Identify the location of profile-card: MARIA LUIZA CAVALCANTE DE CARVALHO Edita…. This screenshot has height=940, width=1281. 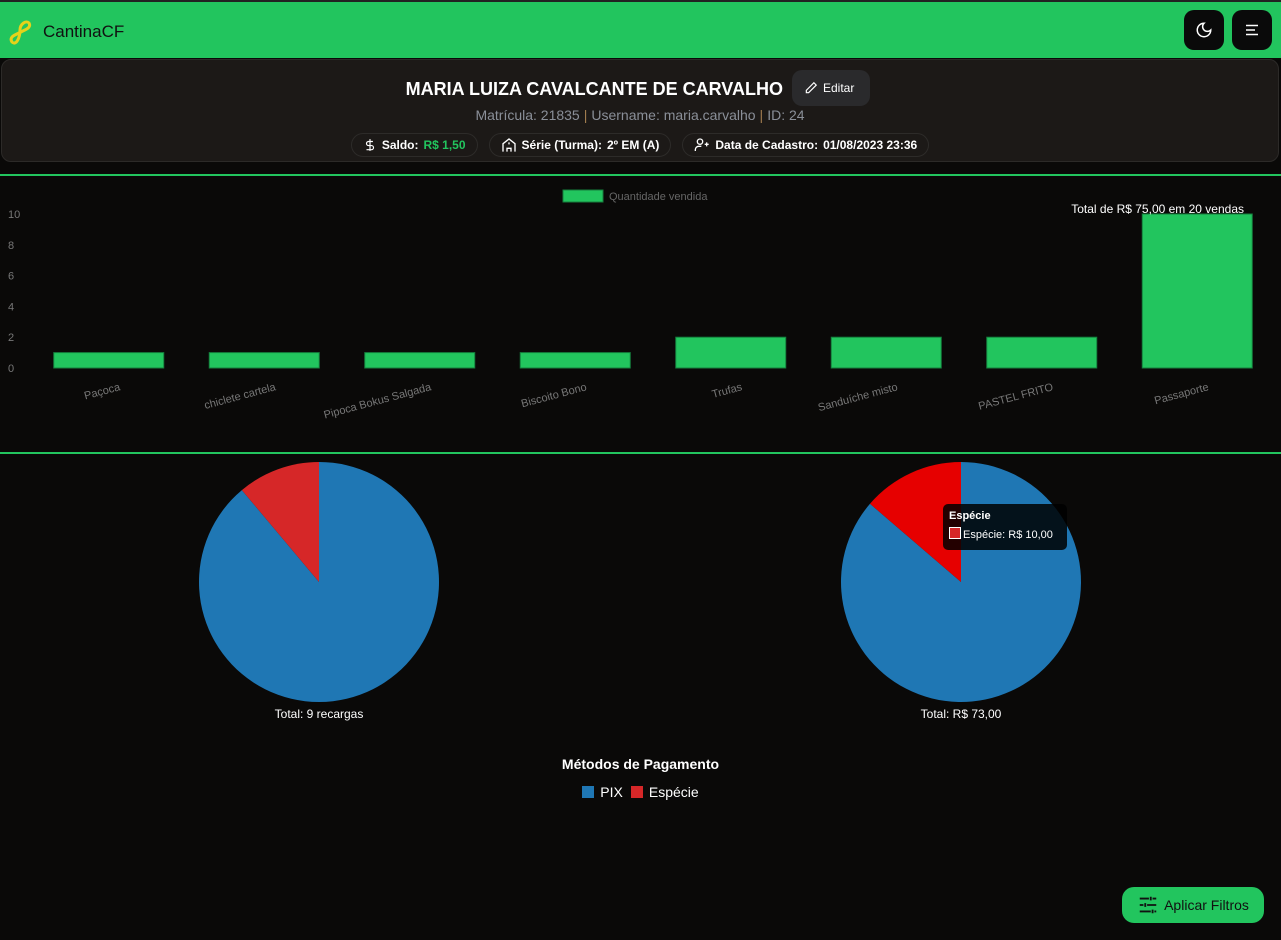
(640, 110).